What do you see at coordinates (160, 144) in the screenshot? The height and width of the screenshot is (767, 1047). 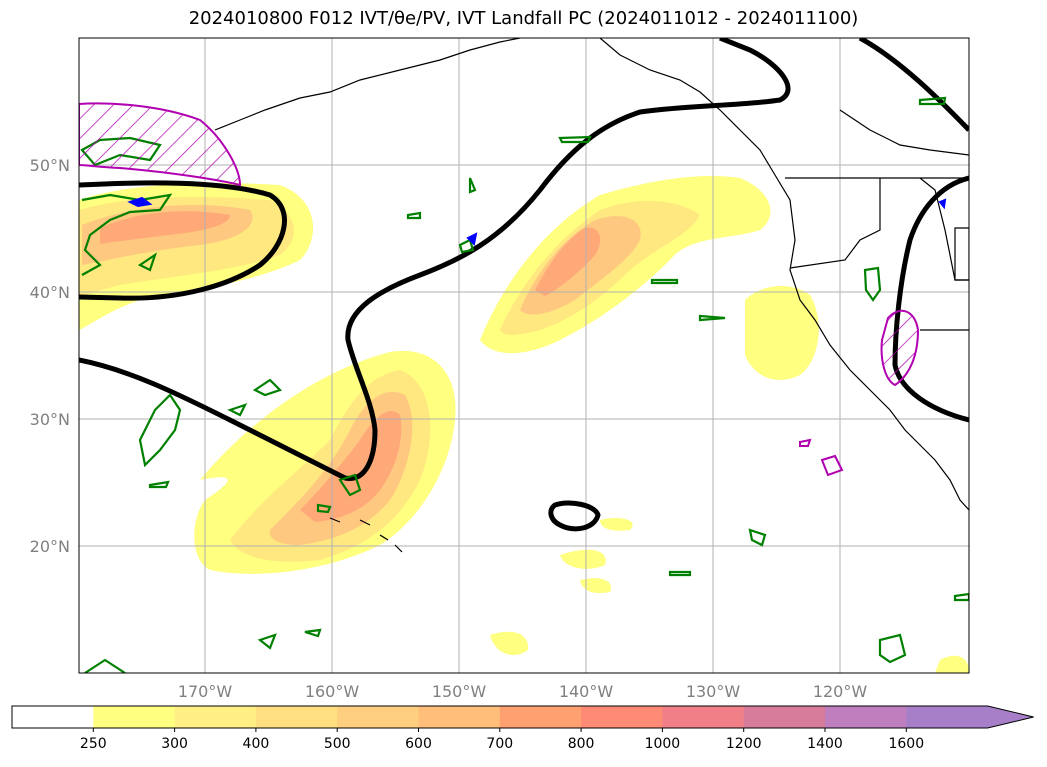 I see `landfall-pc-hatched` at bounding box center [160, 144].